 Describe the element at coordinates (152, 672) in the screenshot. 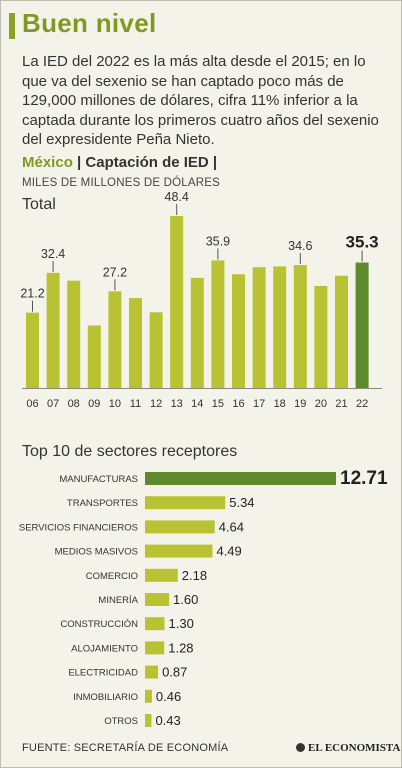

I see `sector-bar-electricidad` at that location.